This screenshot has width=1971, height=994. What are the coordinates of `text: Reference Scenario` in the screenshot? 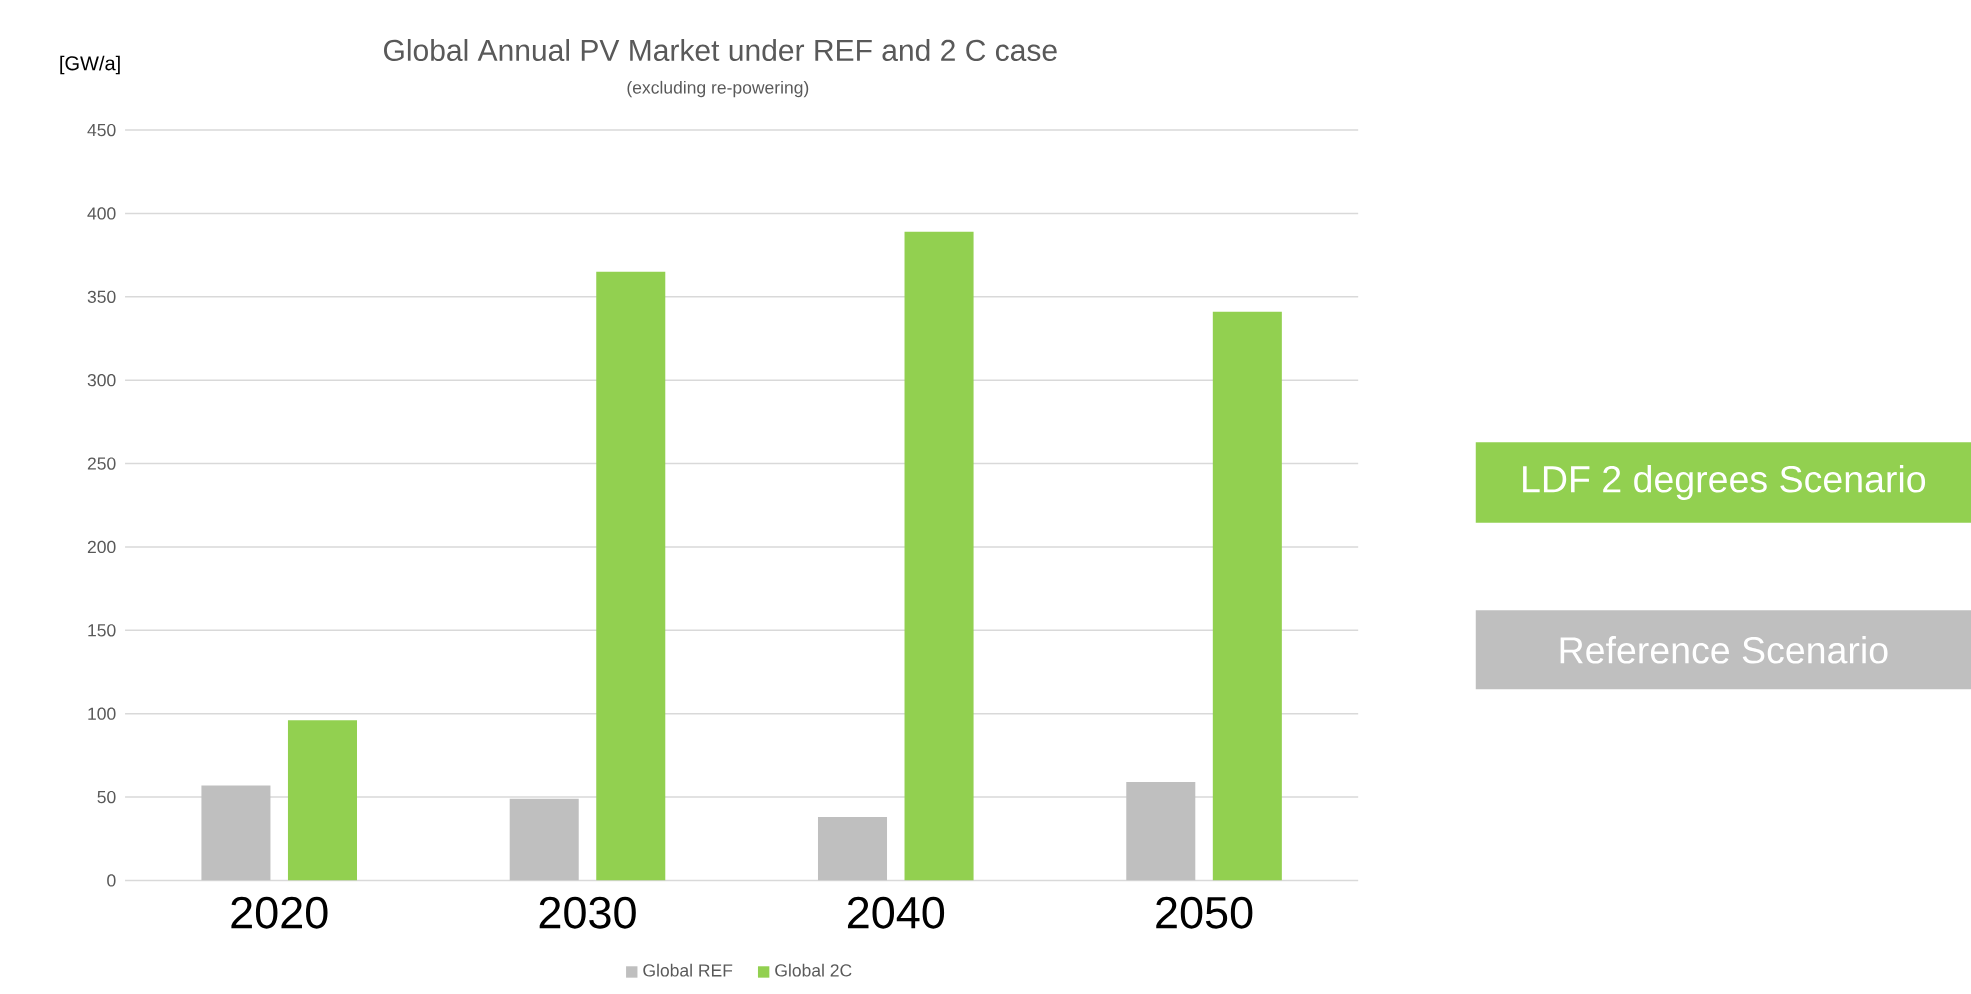 It's located at (1724, 649).